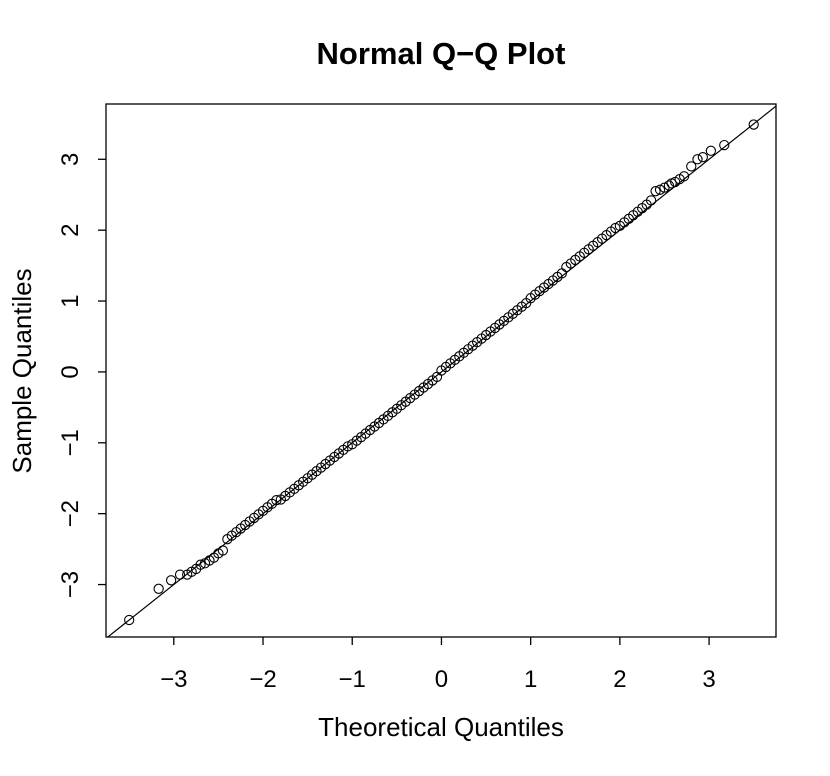 The height and width of the screenshot is (776, 830). What do you see at coordinates (70, 300) in the screenshot?
I see `y-tick-label: 1` at bounding box center [70, 300].